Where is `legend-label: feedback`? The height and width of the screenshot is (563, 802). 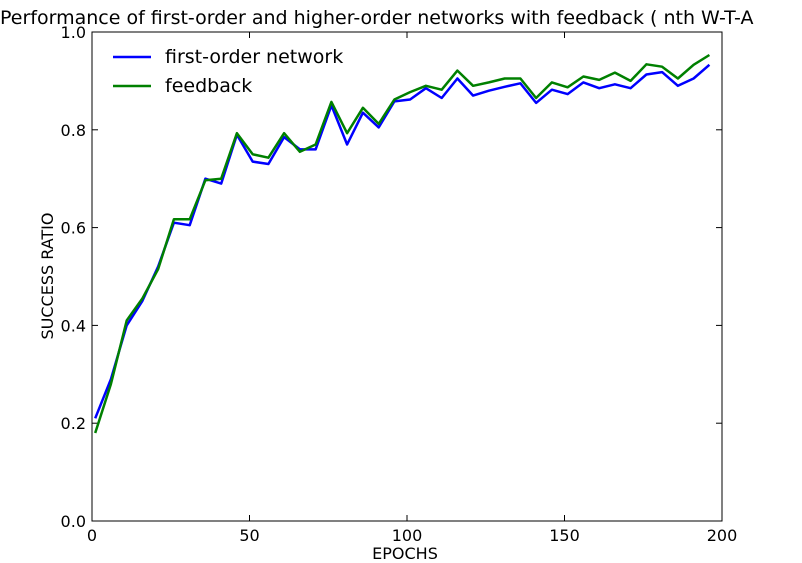
legend-label: feedback is located at coordinates (208, 86).